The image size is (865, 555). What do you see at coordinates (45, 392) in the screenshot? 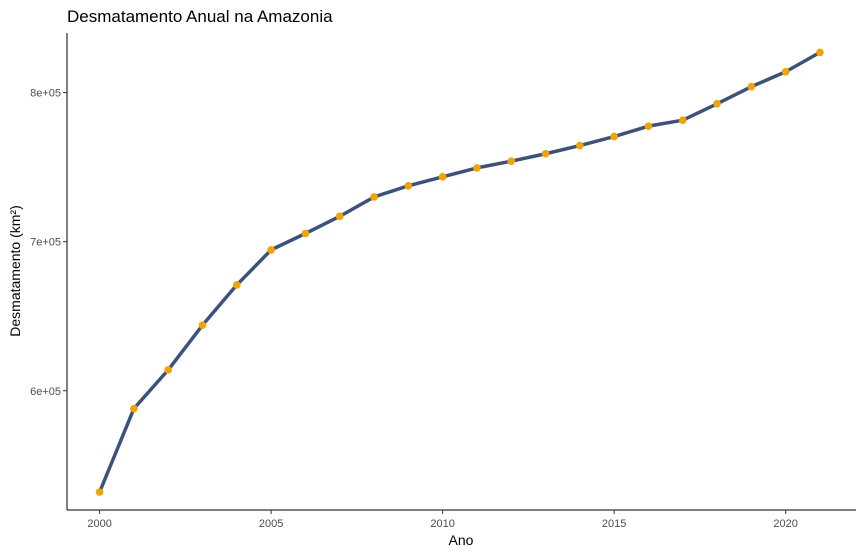
I see `y-tick-label: 6e+05` at bounding box center [45, 392].